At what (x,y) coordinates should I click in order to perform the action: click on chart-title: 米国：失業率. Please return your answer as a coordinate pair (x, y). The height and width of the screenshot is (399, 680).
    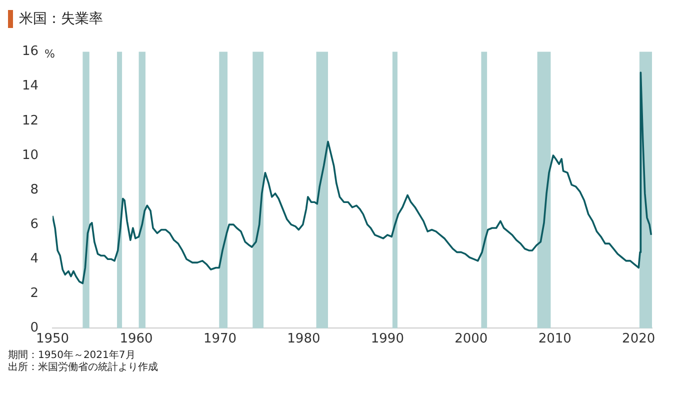
    Looking at the image, I should click on (61, 19).